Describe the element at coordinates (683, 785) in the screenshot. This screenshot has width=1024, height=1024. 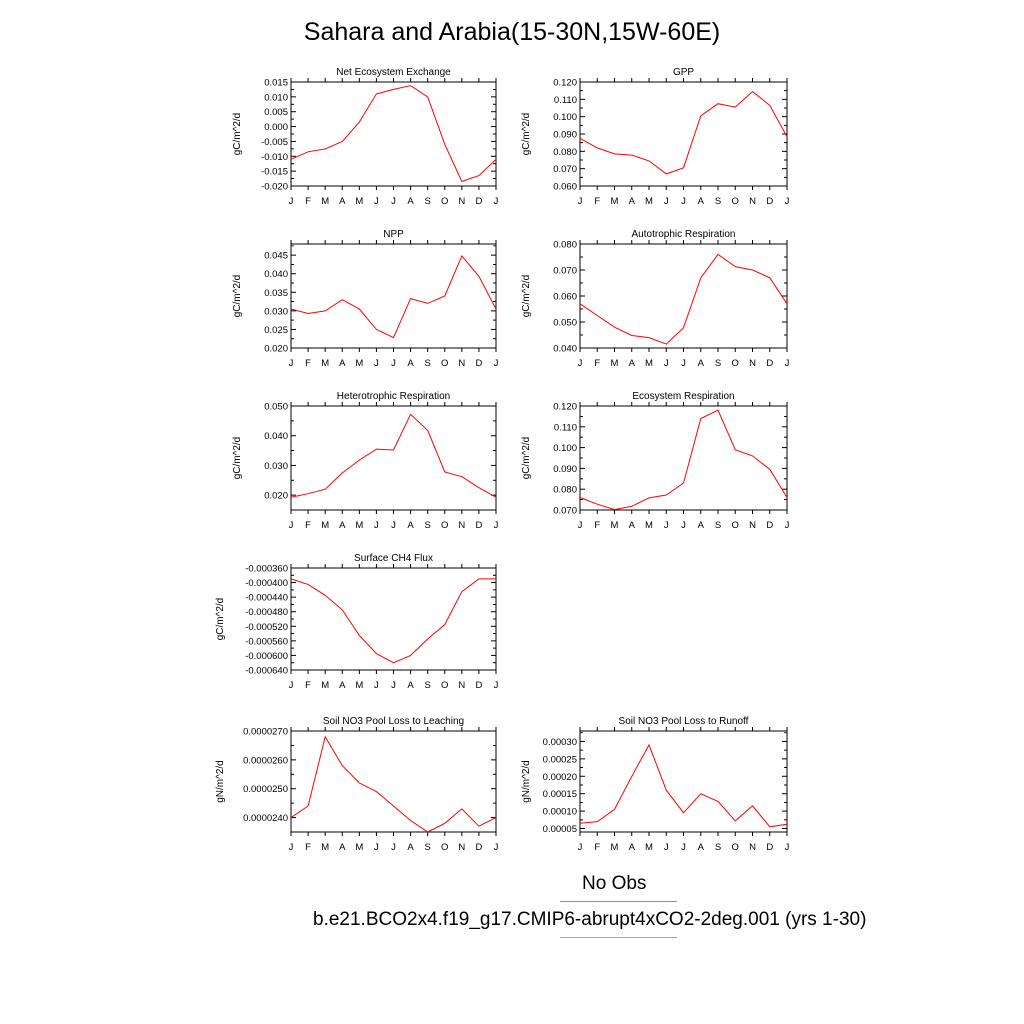
I see `series-line-soil-no3-pool-loss-to-runoff` at that location.